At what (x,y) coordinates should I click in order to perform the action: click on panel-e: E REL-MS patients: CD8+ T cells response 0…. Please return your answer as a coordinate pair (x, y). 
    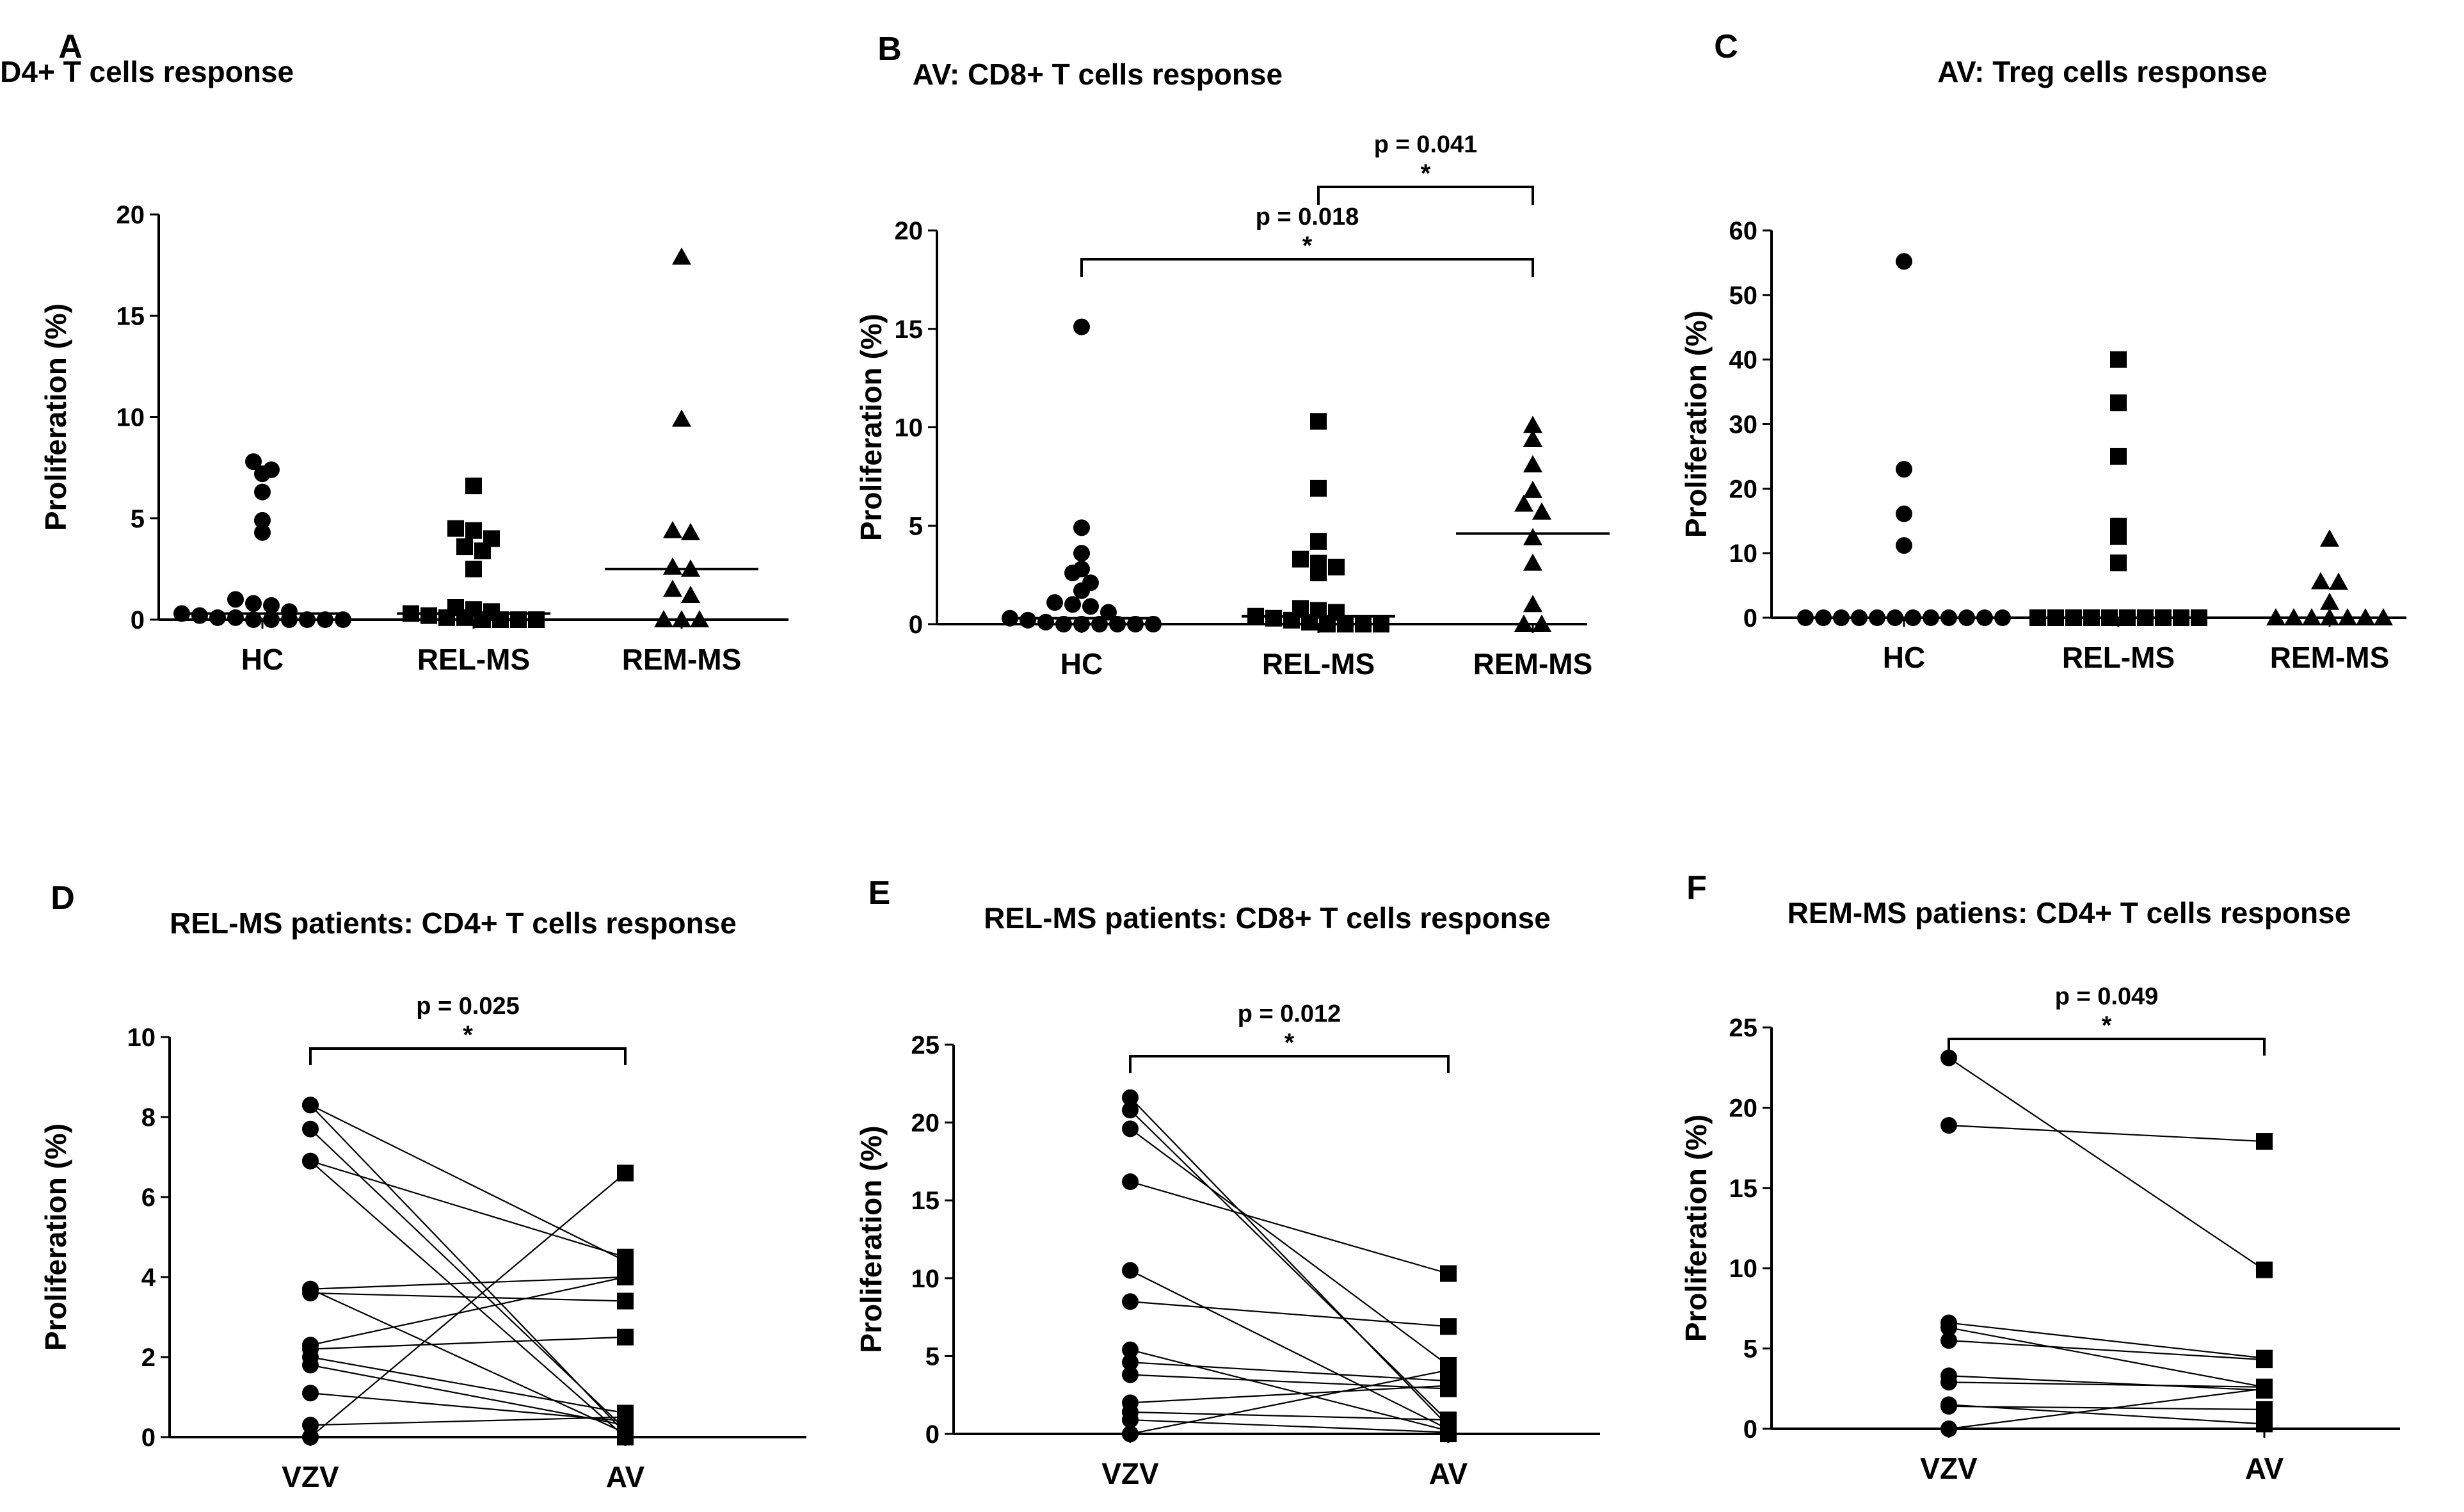
    Looking at the image, I should click on (1227, 1182).